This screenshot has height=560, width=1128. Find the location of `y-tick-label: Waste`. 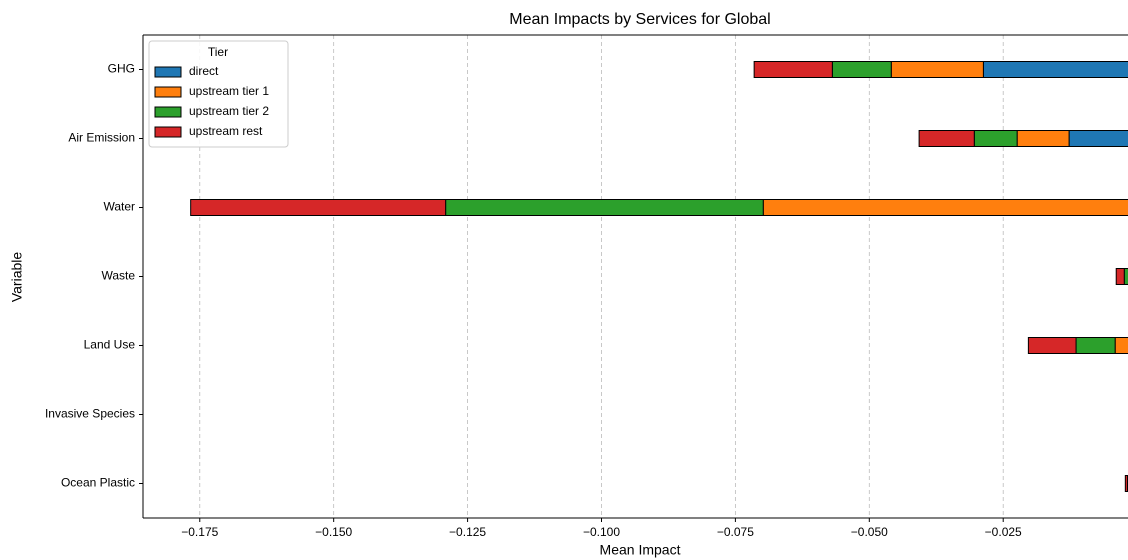

y-tick-label: Waste is located at coordinates (118, 276).